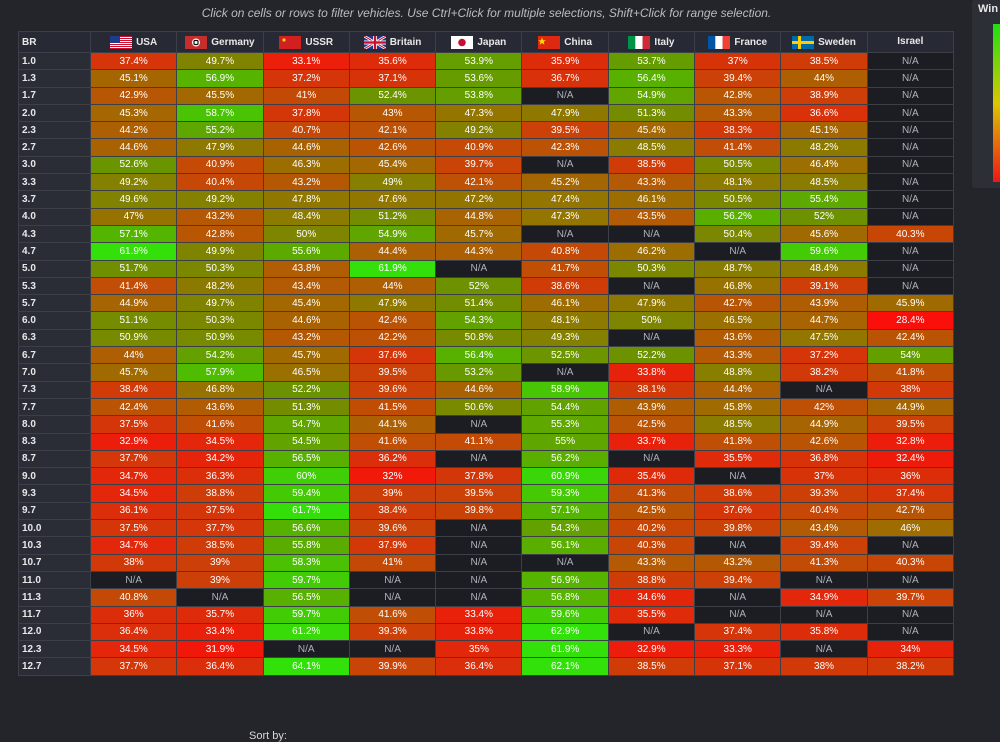 This screenshot has height=742, width=1000. I want to click on winrate-cell: 42.2%, so click(392, 338).